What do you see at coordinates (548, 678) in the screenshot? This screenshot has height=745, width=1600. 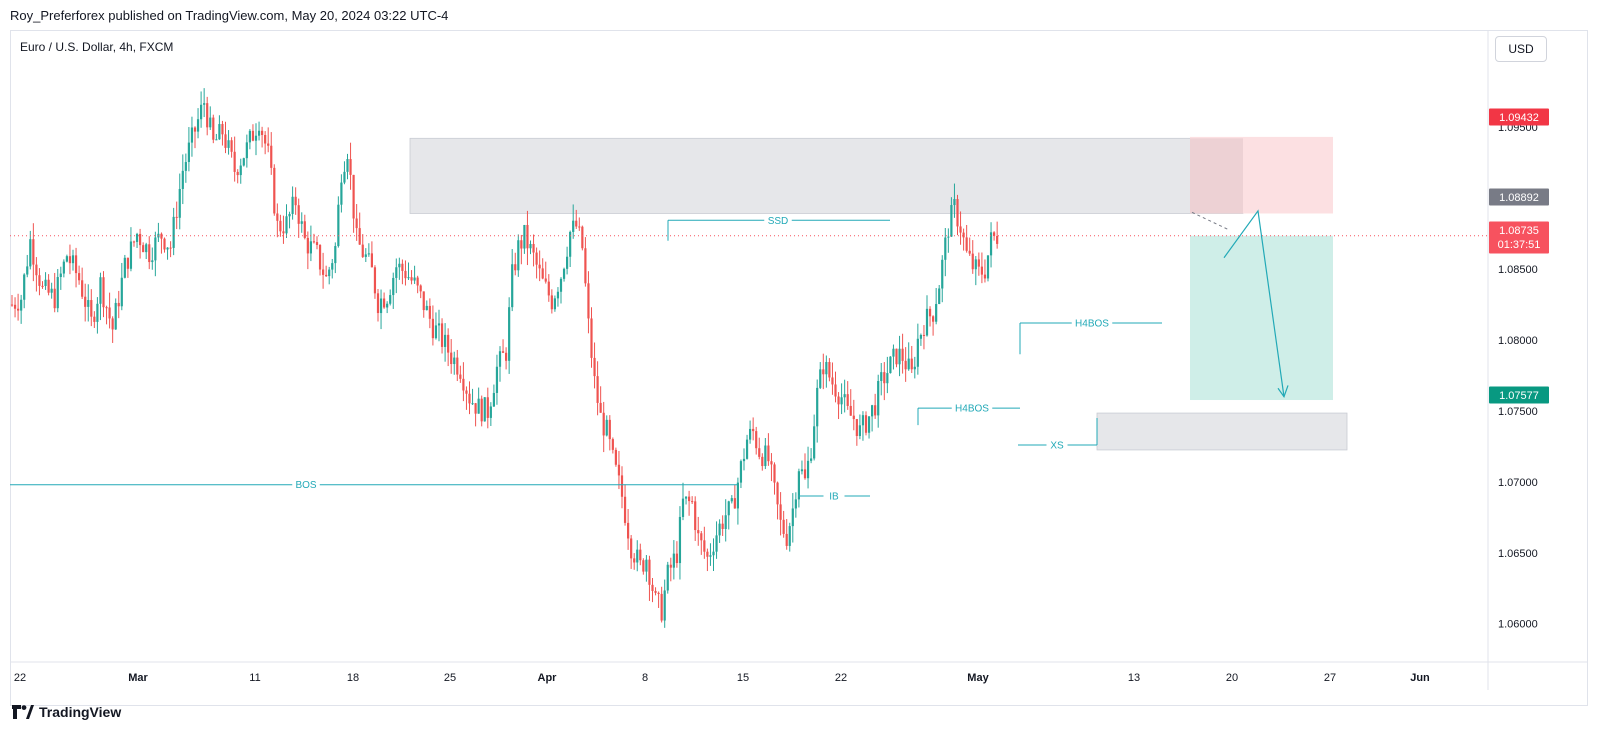 I see `x-tick-label: Apr` at bounding box center [548, 678].